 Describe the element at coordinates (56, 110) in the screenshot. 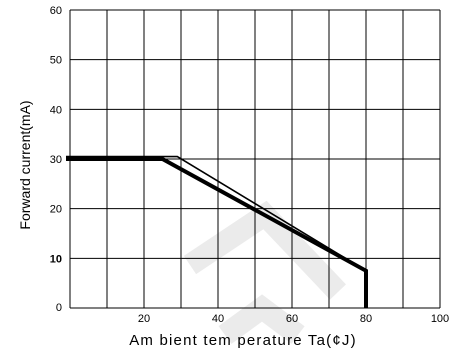

I see `y-tick-label: 40` at that location.